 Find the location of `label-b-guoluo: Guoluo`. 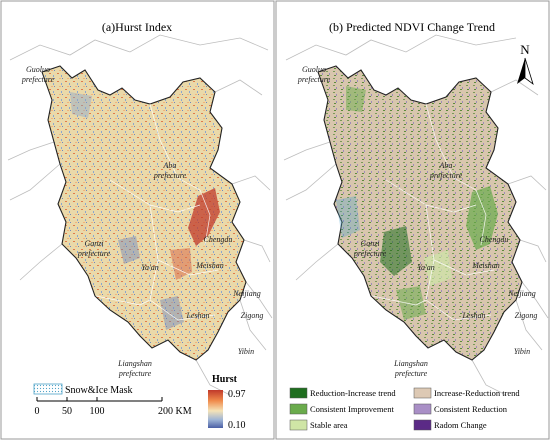

label-b-guoluo: Guoluo is located at coordinates (314, 69).